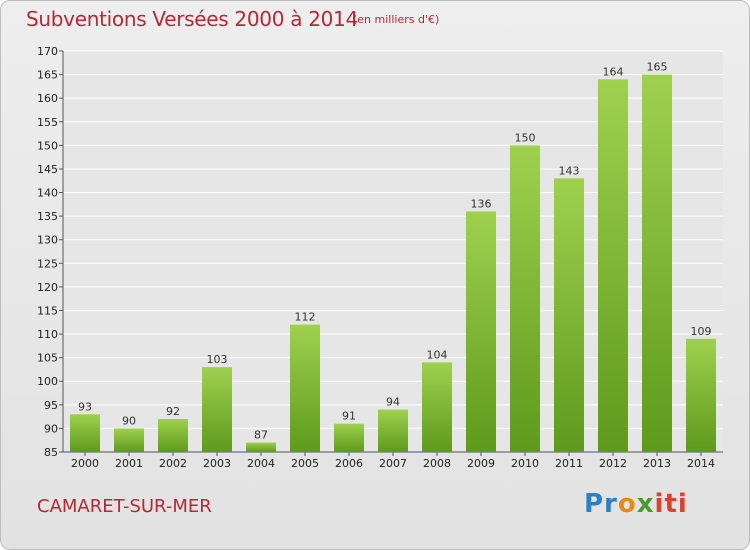 This screenshot has width=750, height=550. Describe the element at coordinates (393, 463) in the screenshot. I see `x-tick-label-2007: 2007` at that location.